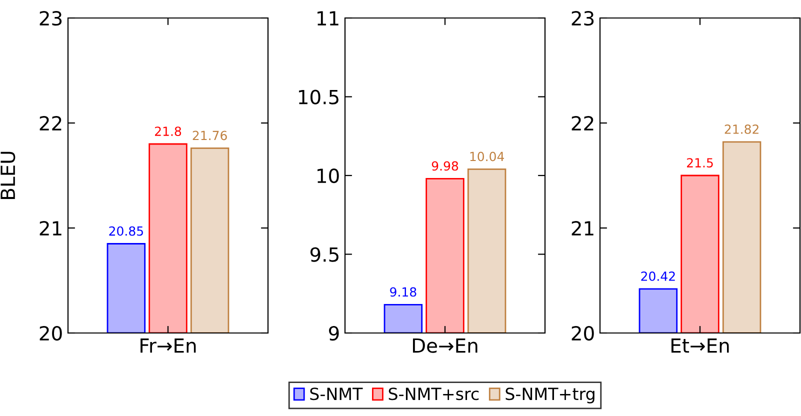 The height and width of the screenshot is (416, 801). I want to click on data-label: 20.85, so click(126, 231).